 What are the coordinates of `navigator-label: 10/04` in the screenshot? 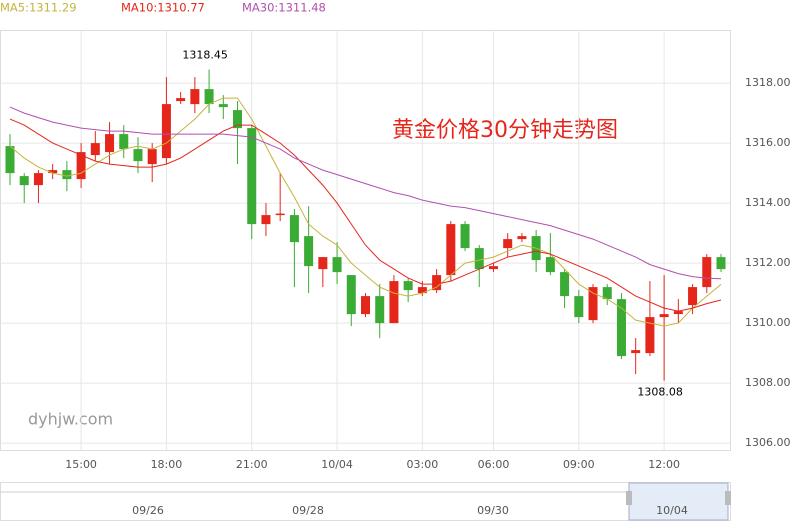 It's located at (672, 510).